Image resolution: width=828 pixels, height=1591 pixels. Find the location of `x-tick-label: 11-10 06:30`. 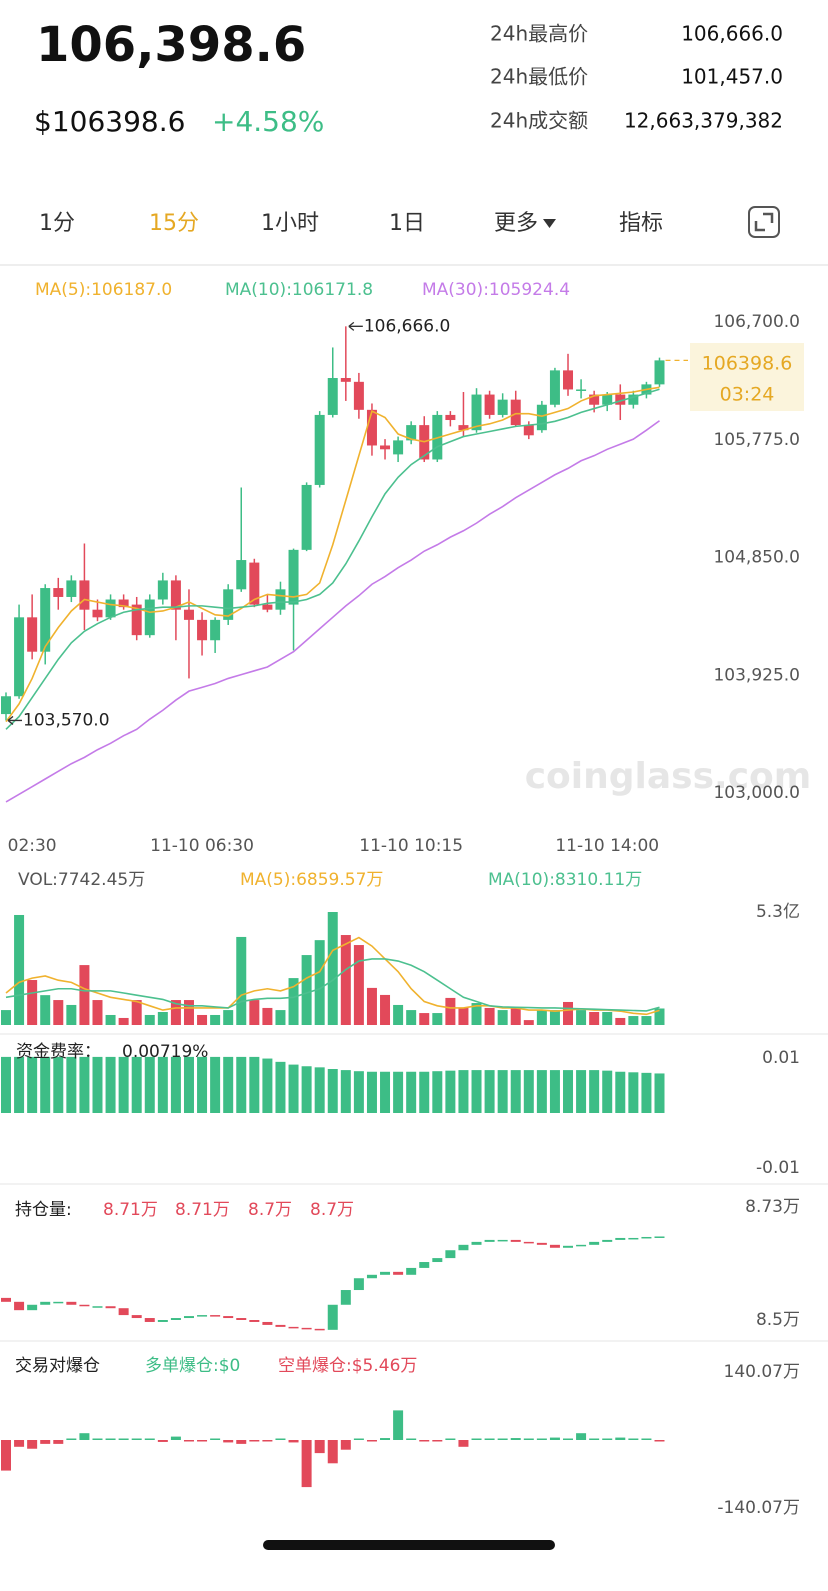

x-tick-label: 11-10 06:30 is located at coordinates (202, 846).